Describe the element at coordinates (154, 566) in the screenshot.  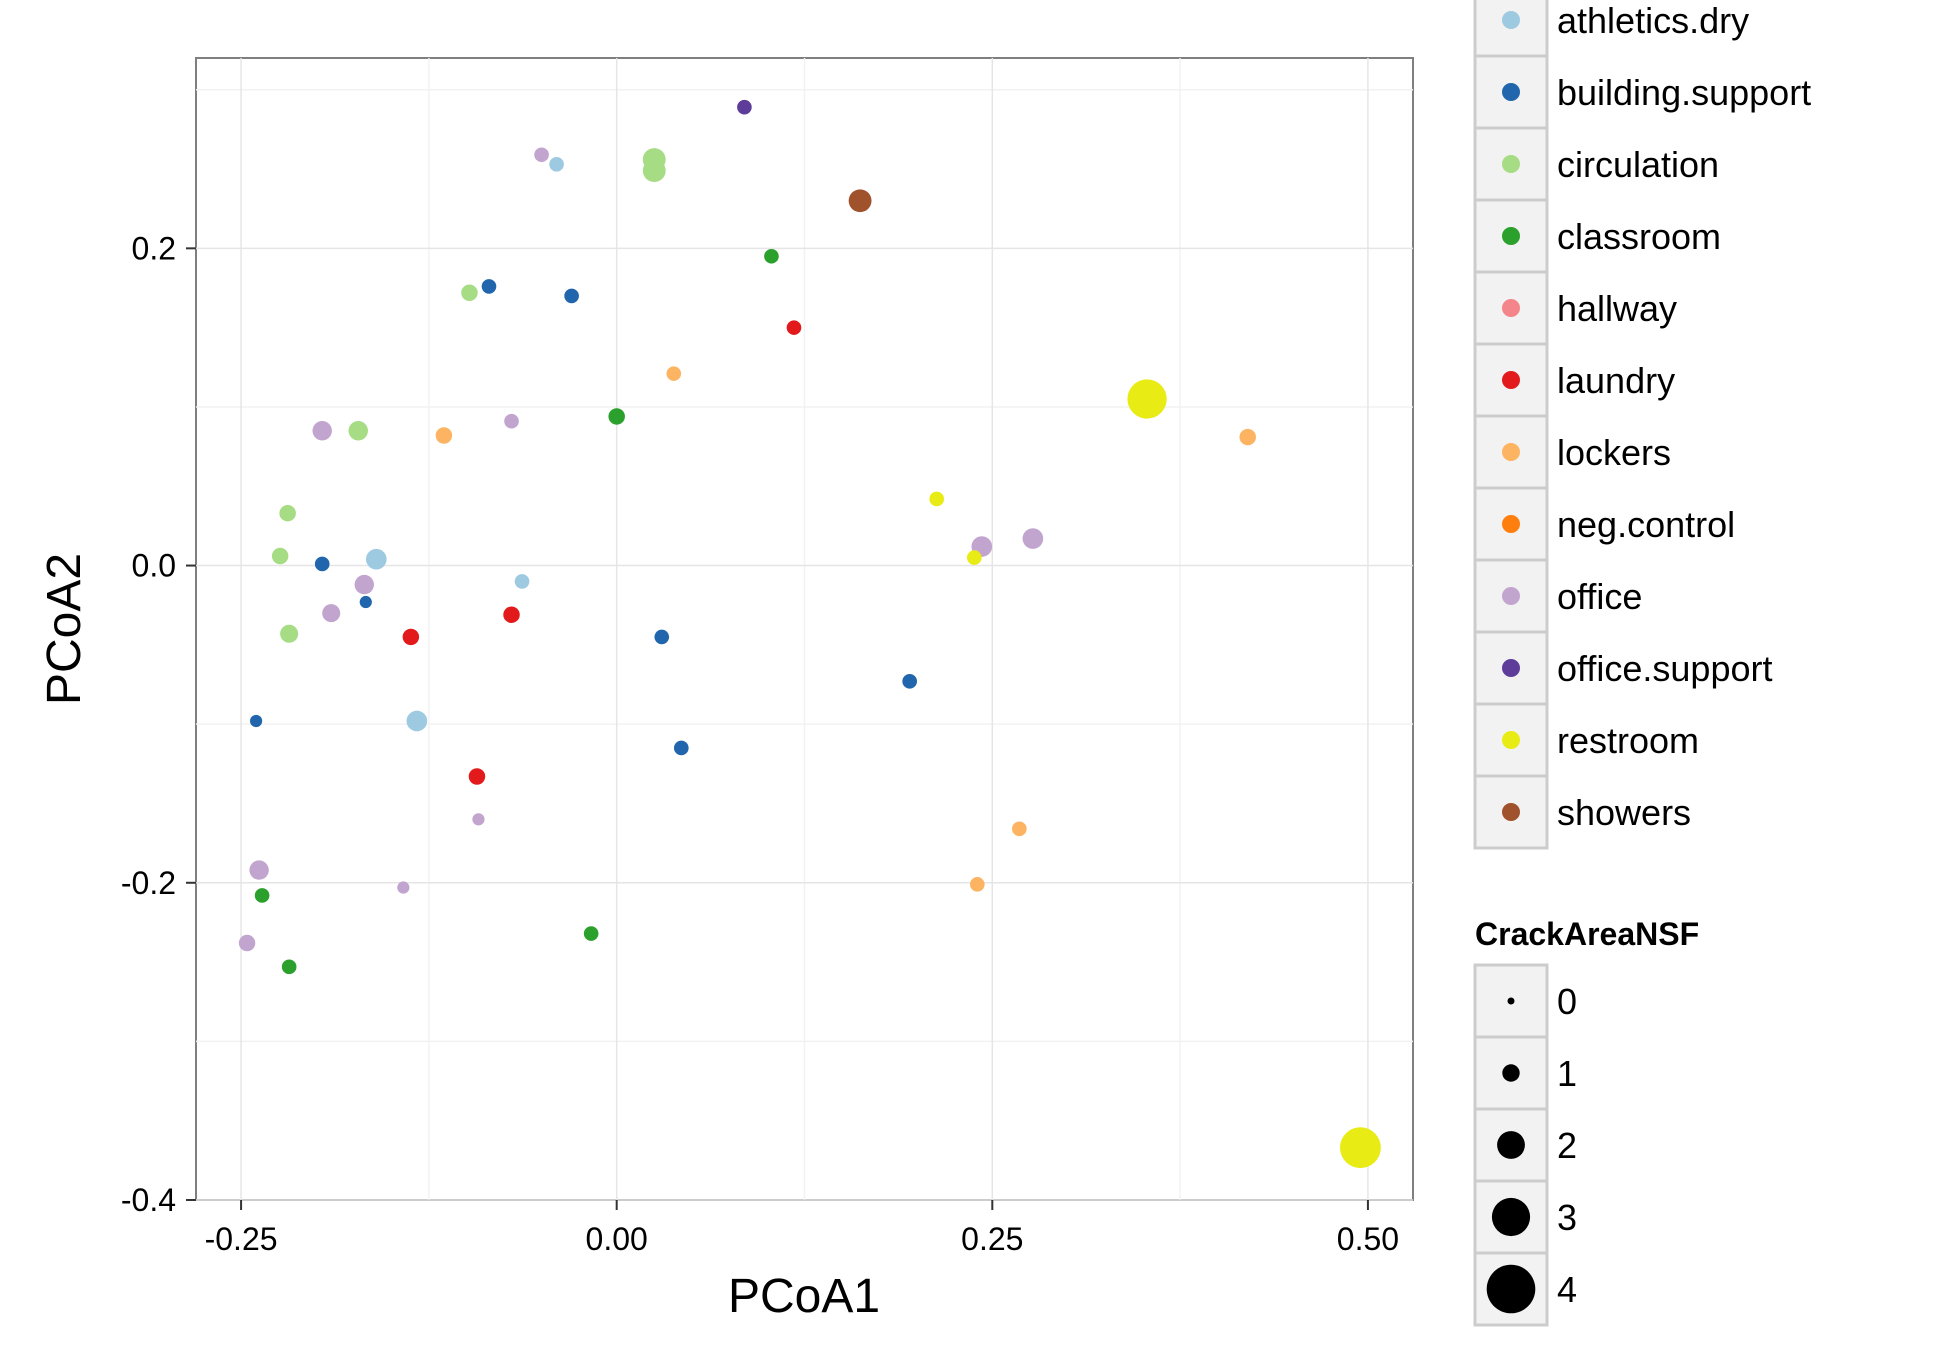
I see `y-tick-label: 0.0` at that location.